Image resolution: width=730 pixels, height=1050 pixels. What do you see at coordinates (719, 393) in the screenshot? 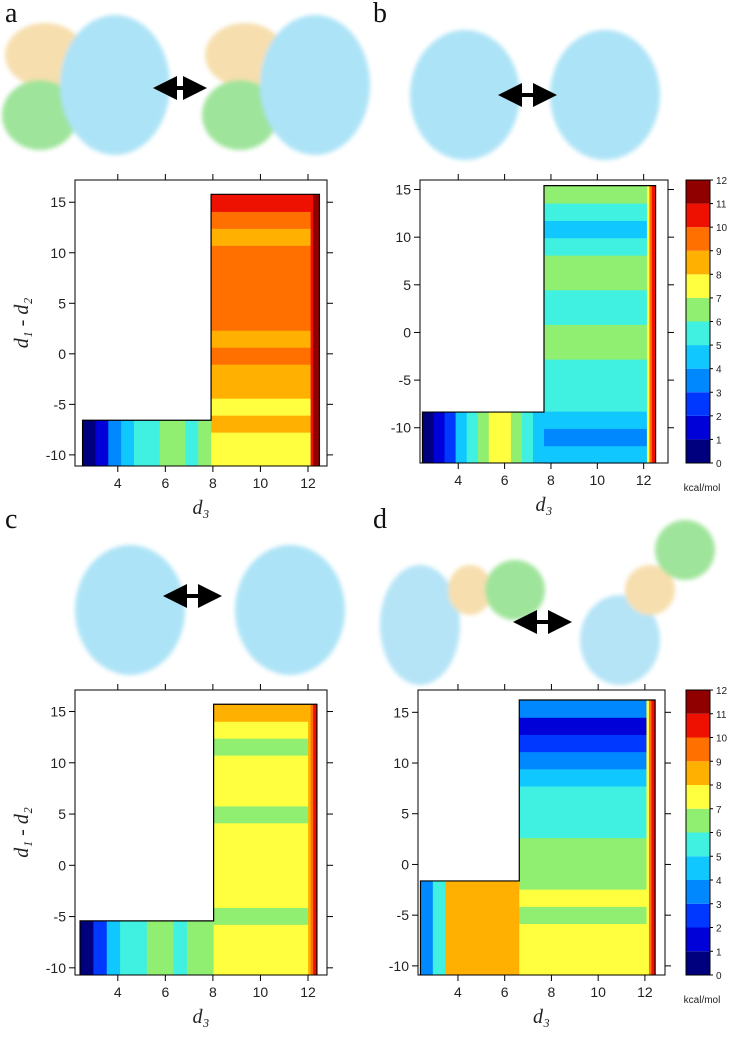
I see `colorbar-tick-label: 3` at bounding box center [719, 393].